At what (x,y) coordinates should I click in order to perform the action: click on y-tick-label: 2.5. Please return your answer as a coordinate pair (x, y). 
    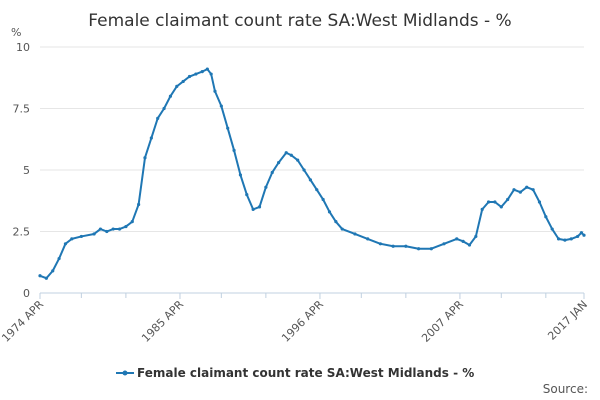
    Looking at the image, I should click on (22, 232).